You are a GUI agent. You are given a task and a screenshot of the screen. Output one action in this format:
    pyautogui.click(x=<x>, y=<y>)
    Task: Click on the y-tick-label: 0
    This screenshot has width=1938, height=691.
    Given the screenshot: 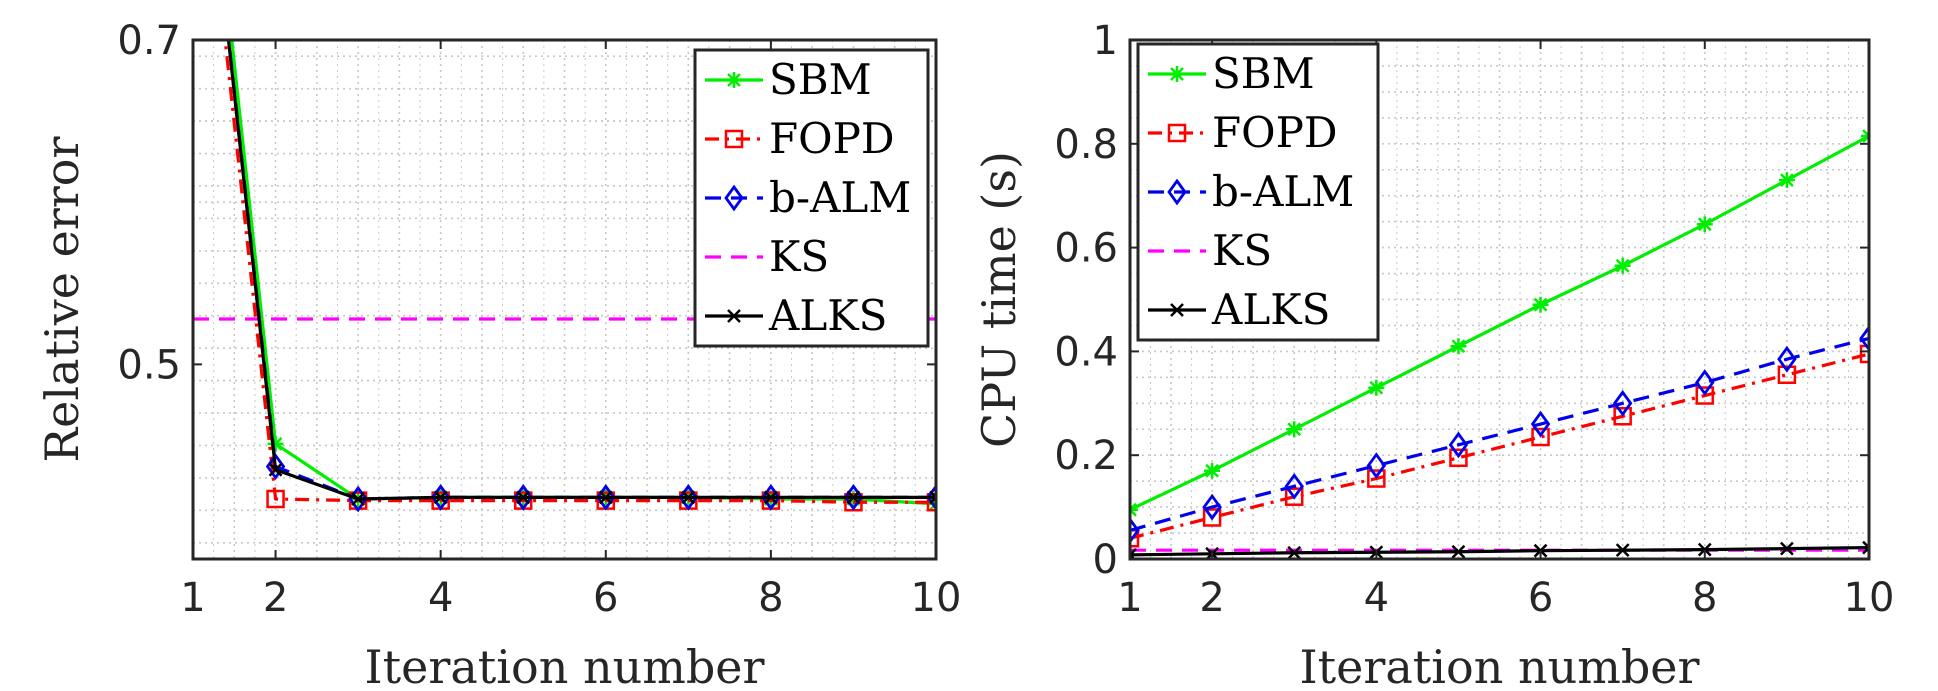 What is the action you would take?
    pyautogui.click(x=1105, y=560)
    